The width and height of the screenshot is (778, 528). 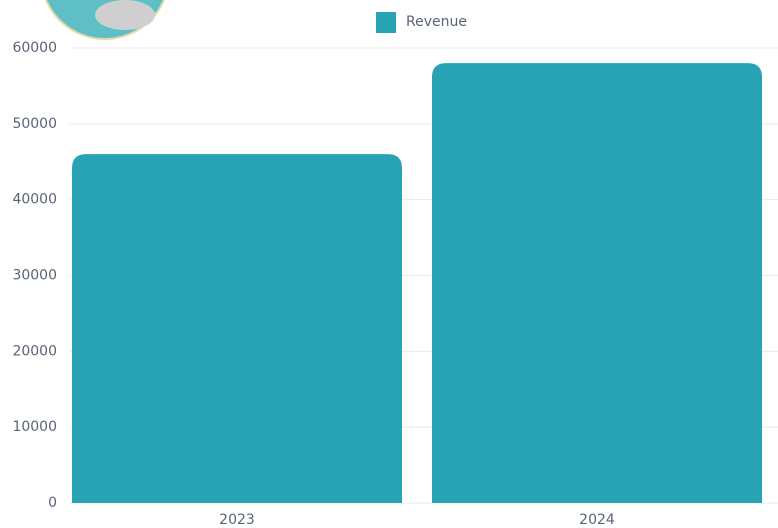 What do you see at coordinates (34, 276) in the screenshot?
I see `y-tick-label: 30000` at bounding box center [34, 276].